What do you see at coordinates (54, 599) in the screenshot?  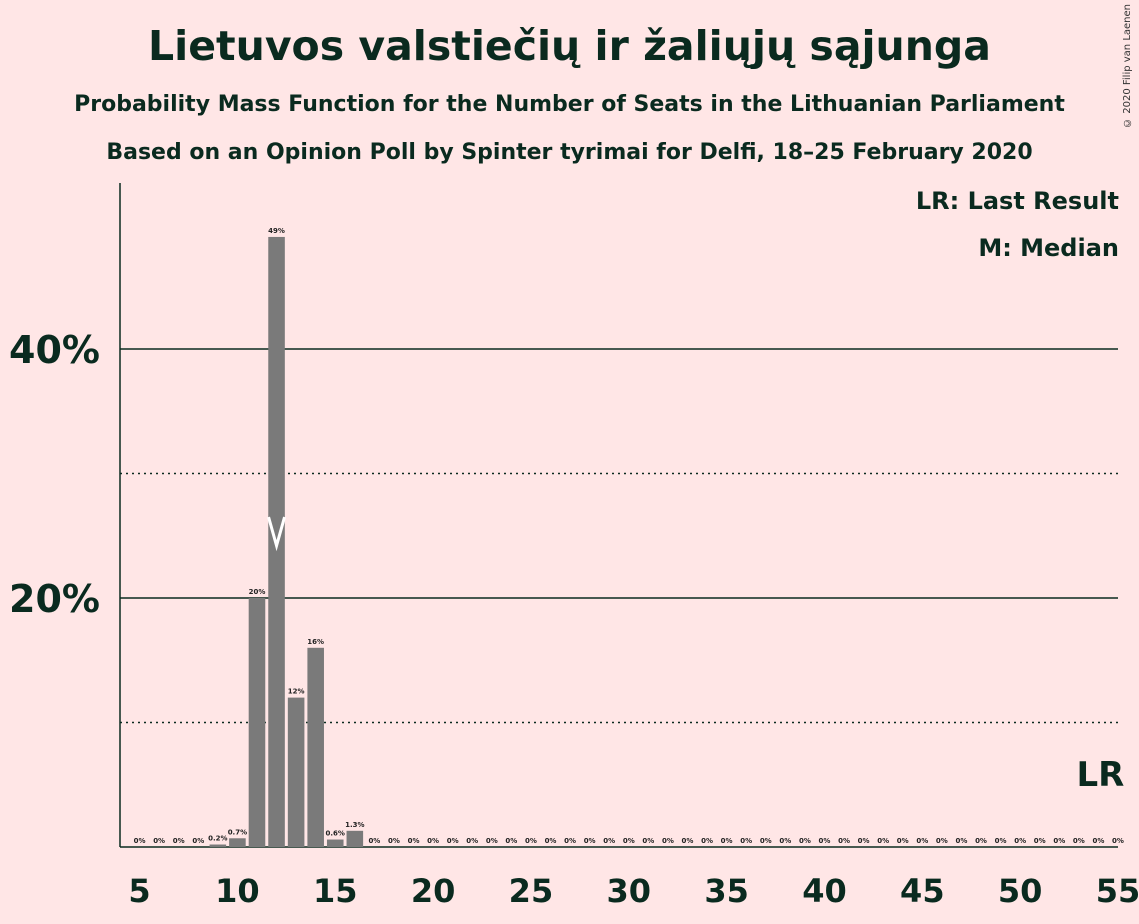 I see `y-tick-label: 20%` at bounding box center [54, 599].